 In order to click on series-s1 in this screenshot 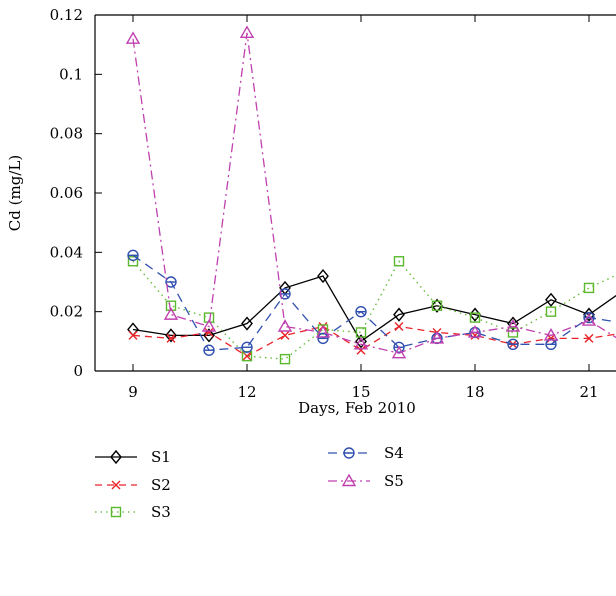, I will do `click(371, 308)`.